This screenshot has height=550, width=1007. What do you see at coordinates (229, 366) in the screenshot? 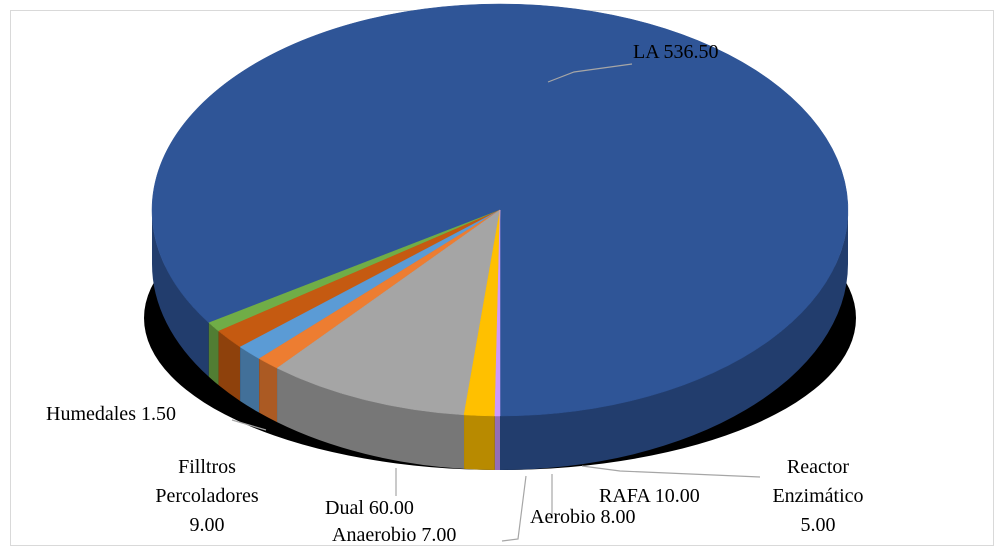
I see `pie-side-rafa` at bounding box center [229, 366].